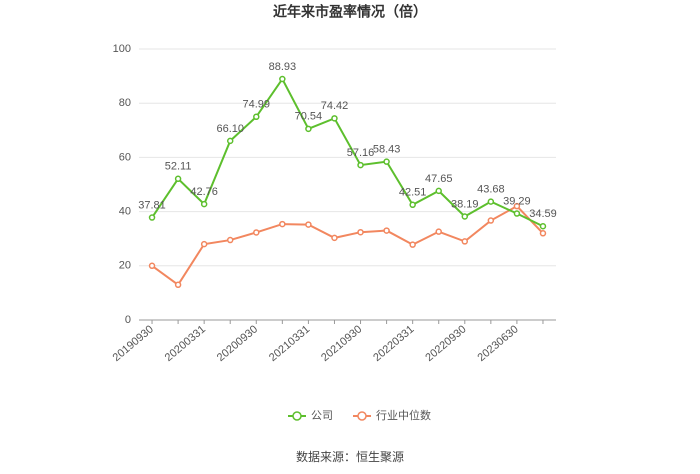 This screenshot has height=474, width=700. Describe the element at coordinates (125, 212) in the screenshot. I see `y-tick-label: 40` at that location.